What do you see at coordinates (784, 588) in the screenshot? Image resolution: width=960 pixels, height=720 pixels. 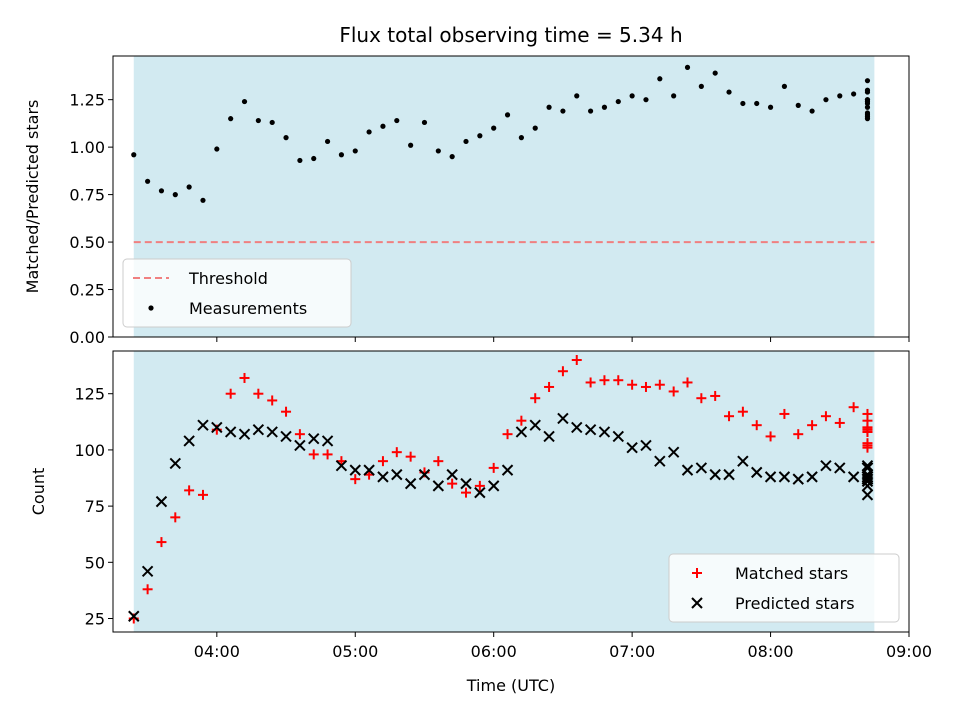 I see `legend: Matched stars Predicted stars` at bounding box center [784, 588].